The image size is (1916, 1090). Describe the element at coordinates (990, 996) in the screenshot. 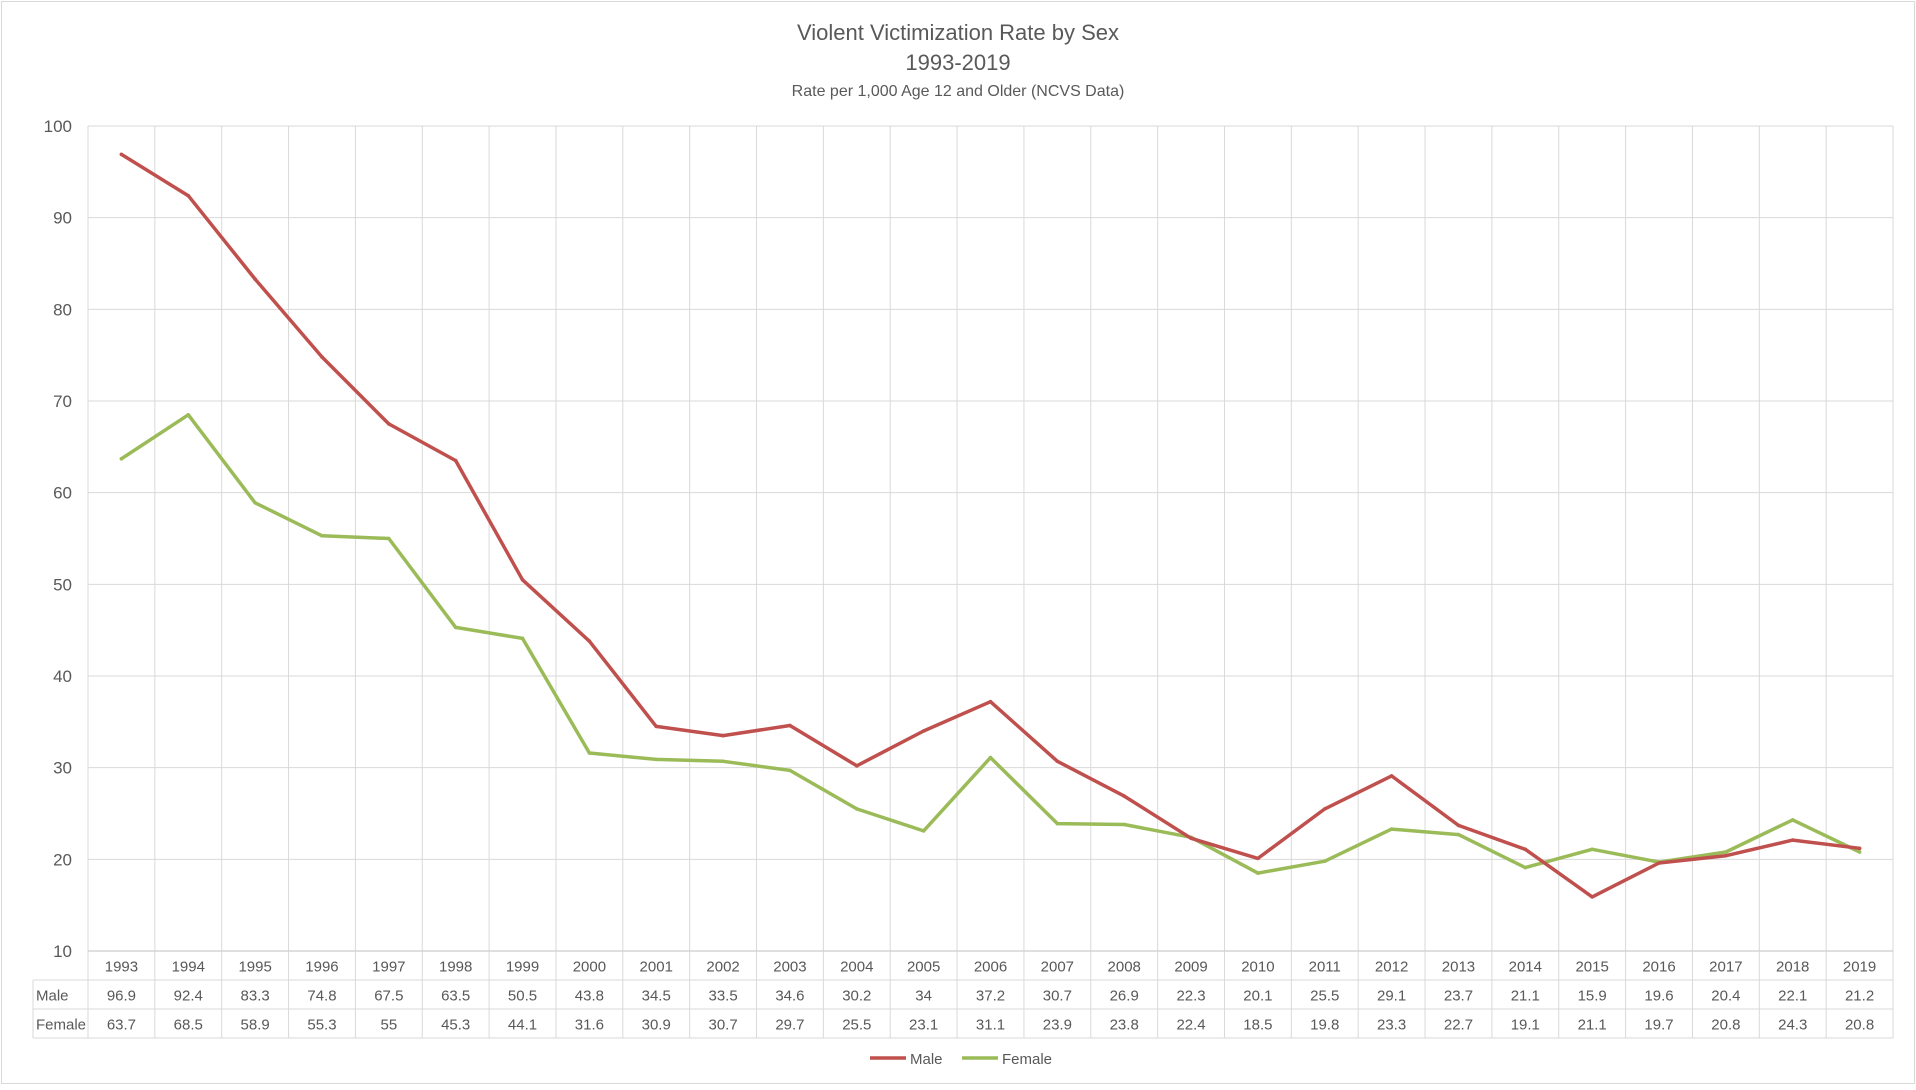

I see `table-cell-value: 37.2` at that location.